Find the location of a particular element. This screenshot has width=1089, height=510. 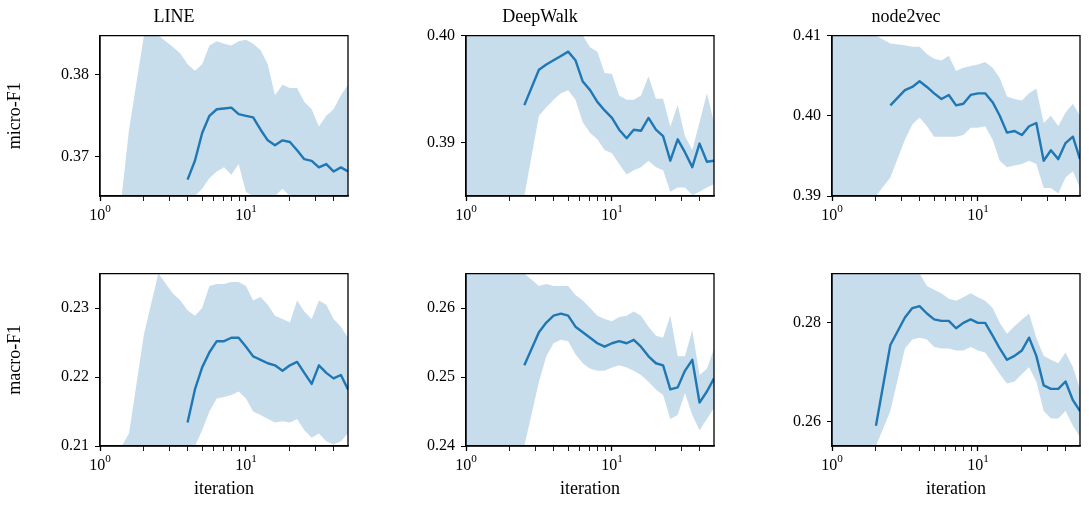

y-tick-label: 0.24 is located at coordinates (441, 445).